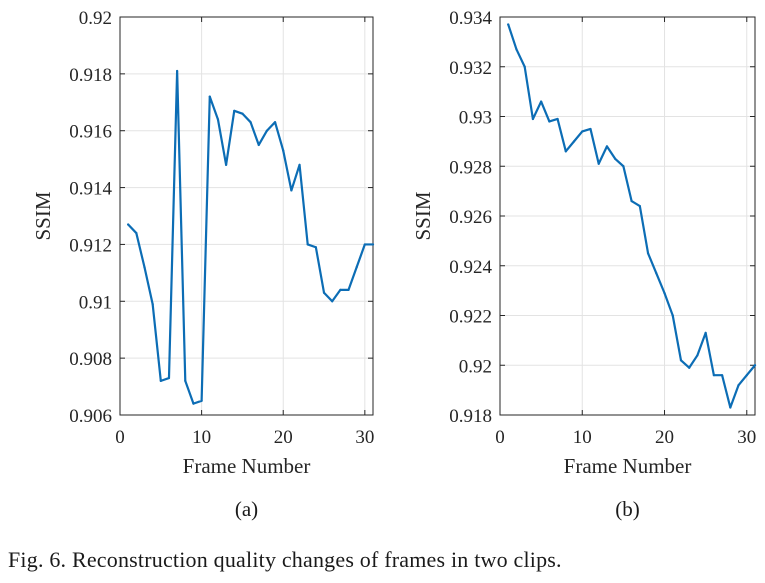 The height and width of the screenshot is (583, 765). Describe the element at coordinates (246, 509) in the screenshot. I see `panel-label: (a)` at that location.